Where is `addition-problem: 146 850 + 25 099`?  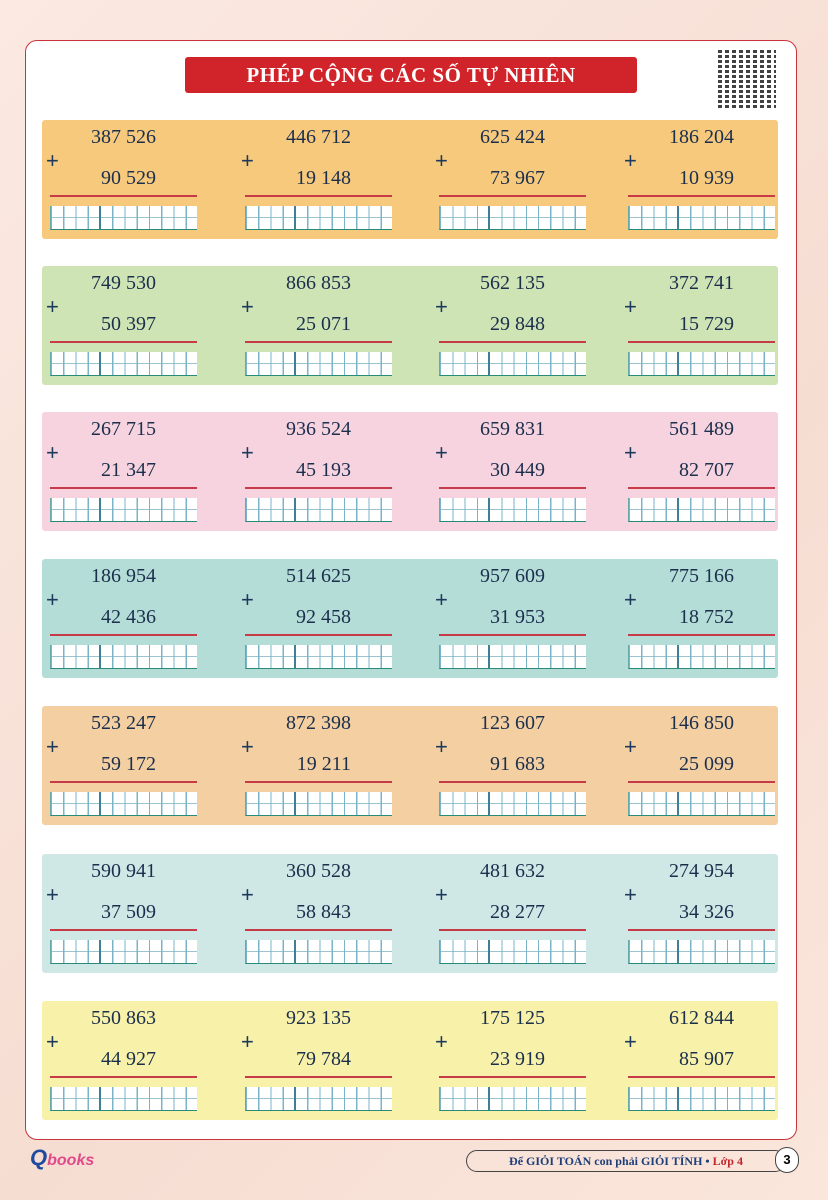
addition-problem: 146 850 + 25 099 is located at coordinates (700, 765).